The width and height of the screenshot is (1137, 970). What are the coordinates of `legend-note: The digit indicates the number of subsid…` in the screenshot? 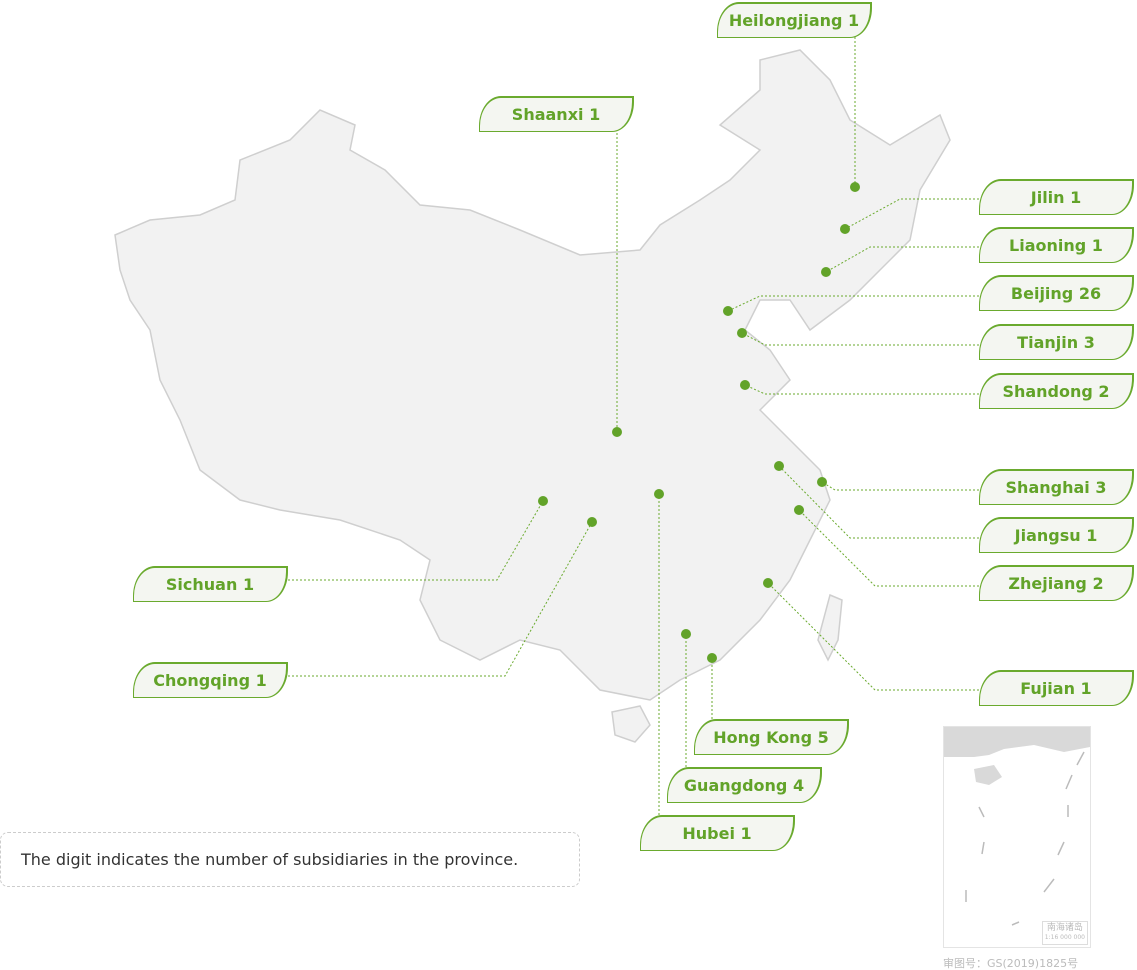 It's located at (290, 859).